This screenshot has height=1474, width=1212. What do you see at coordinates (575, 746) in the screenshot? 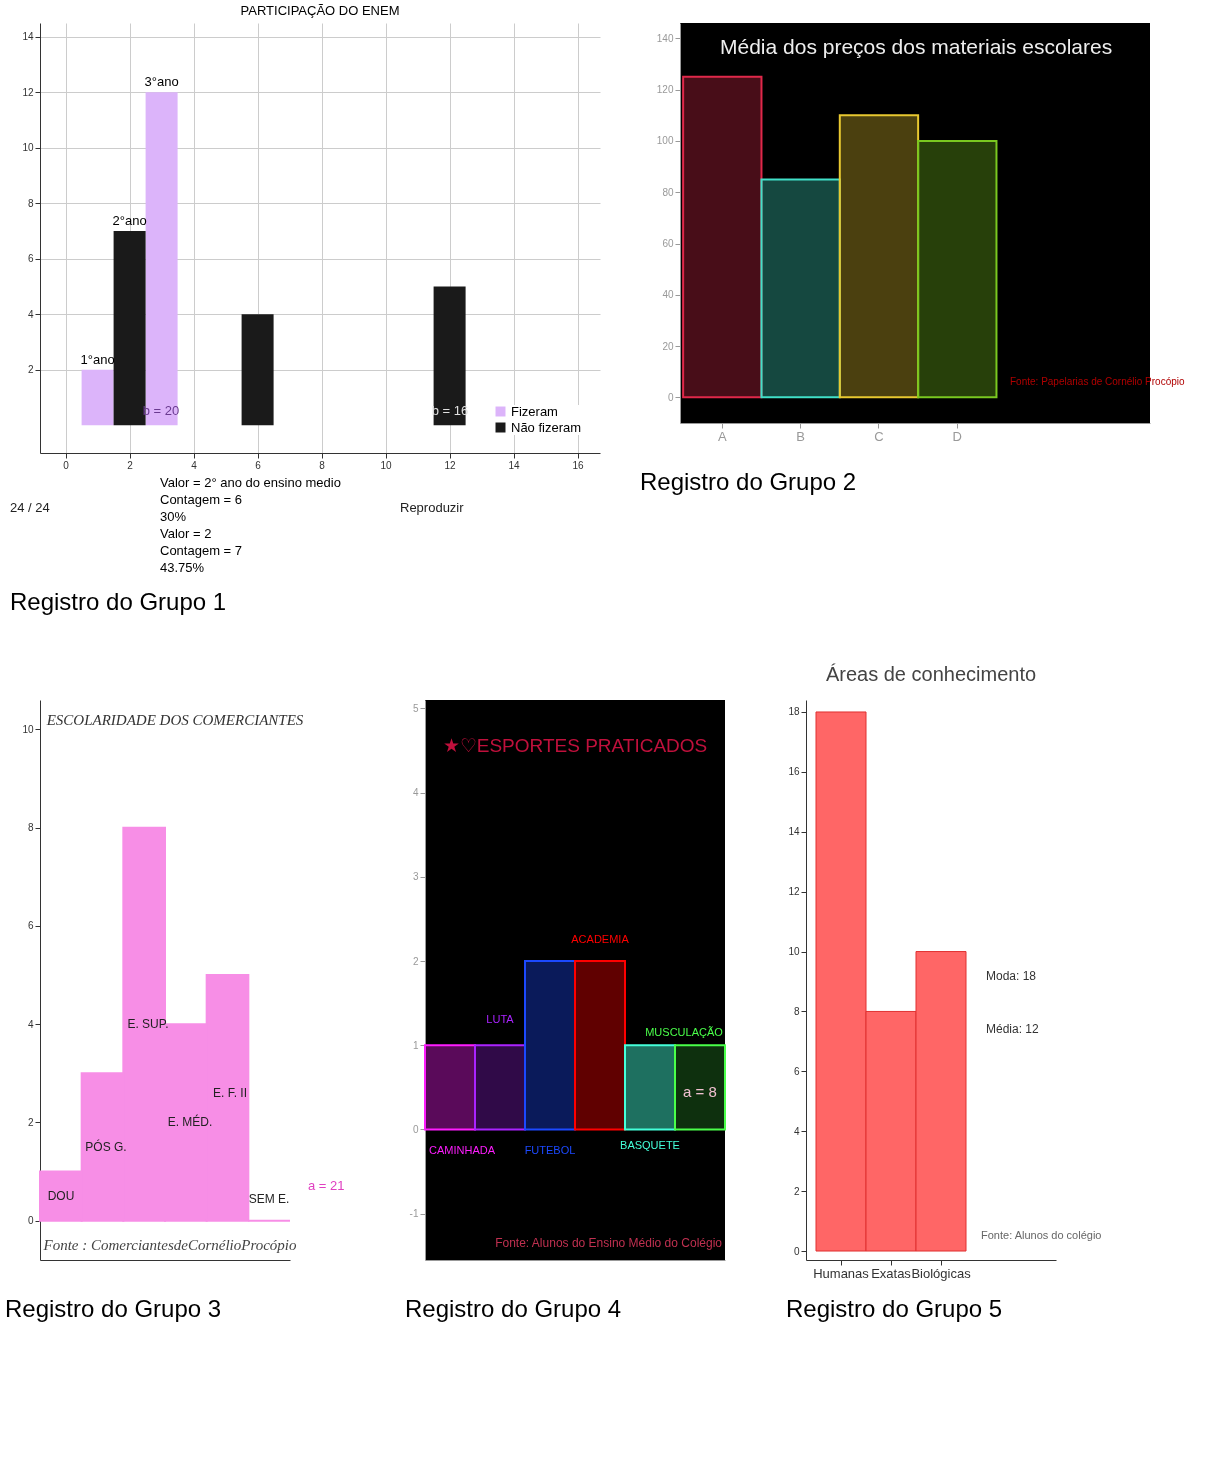
I see `text: ★♡ESPORTES PRATICADOS` at bounding box center [575, 746].